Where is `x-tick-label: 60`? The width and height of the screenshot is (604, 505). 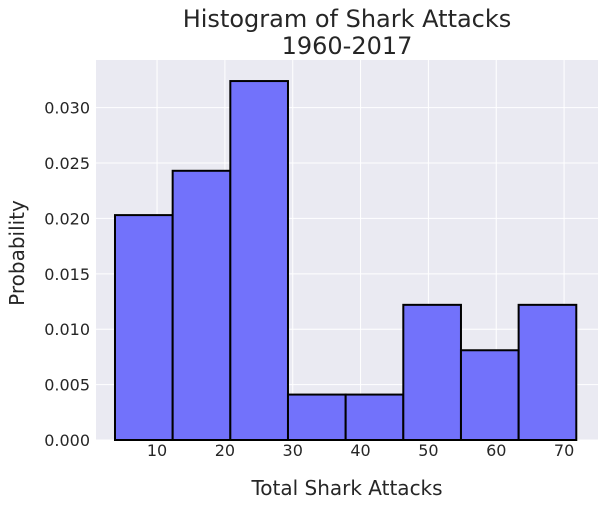 x-tick-label: 60 is located at coordinates (496, 450).